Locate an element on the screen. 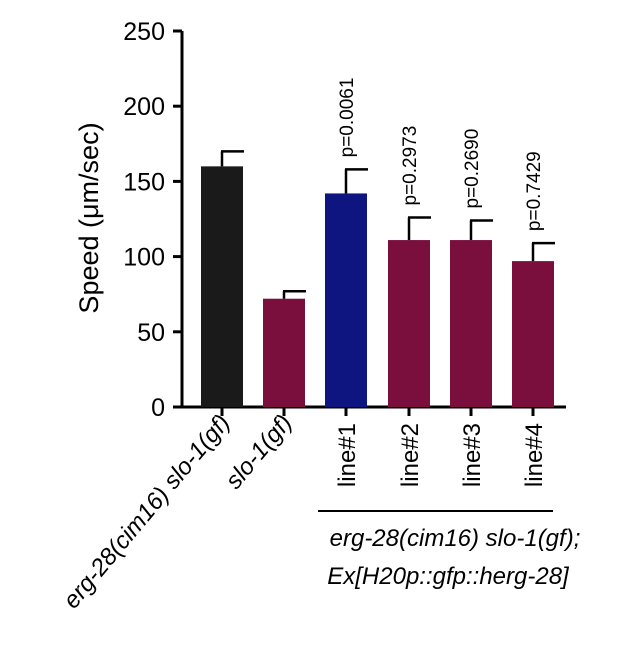 The width and height of the screenshot is (617, 654). y-tick-label-100: 100 is located at coordinates (144, 258).